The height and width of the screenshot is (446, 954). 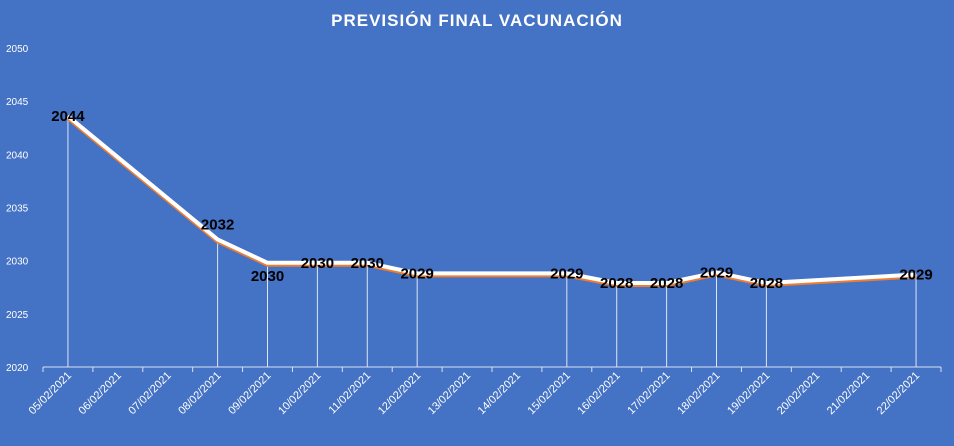 I want to click on x-tick-label: 14/02/2021, so click(x=499, y=393).